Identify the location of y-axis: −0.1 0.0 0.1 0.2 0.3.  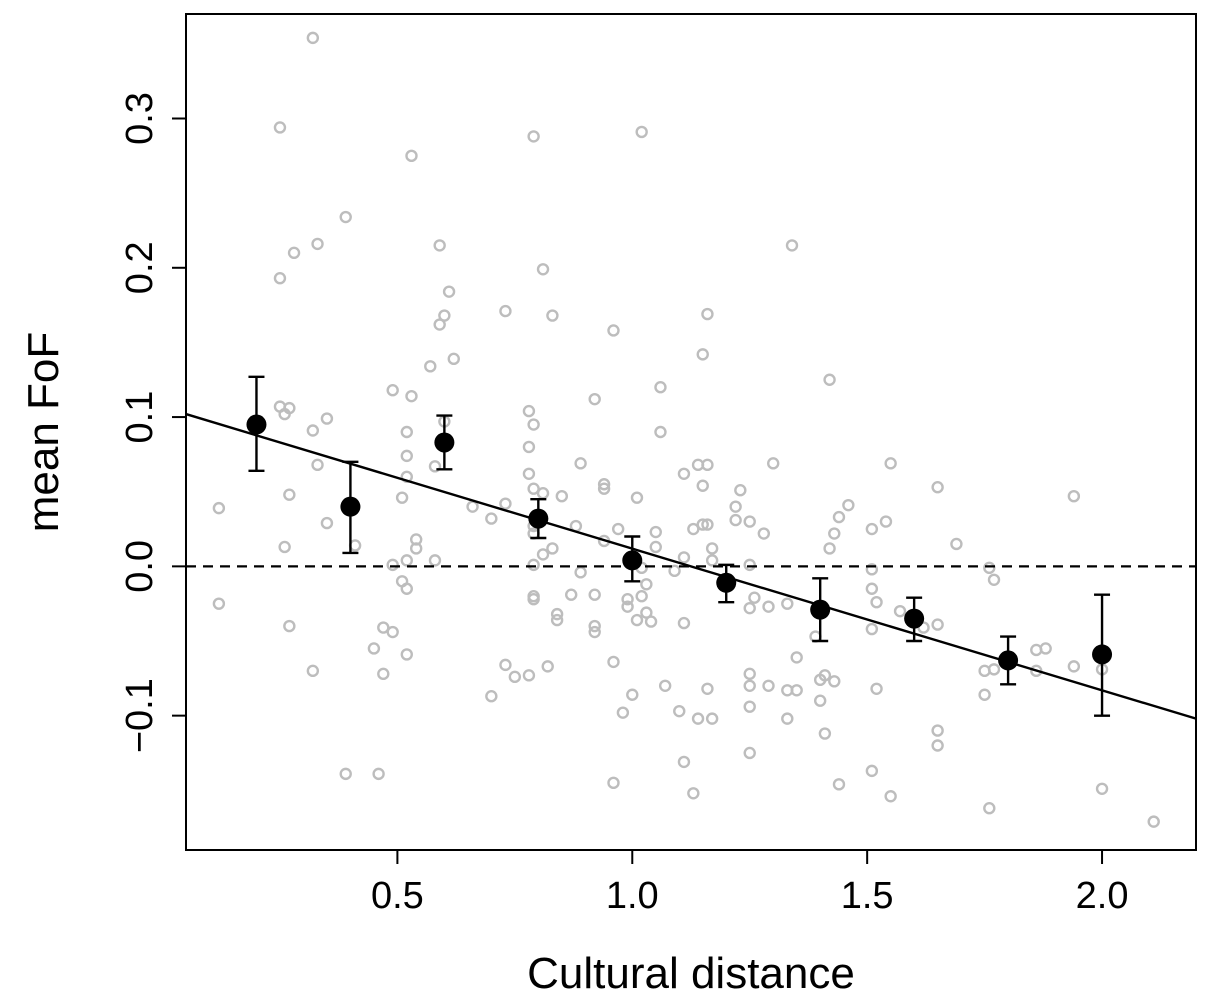
(152, 422).